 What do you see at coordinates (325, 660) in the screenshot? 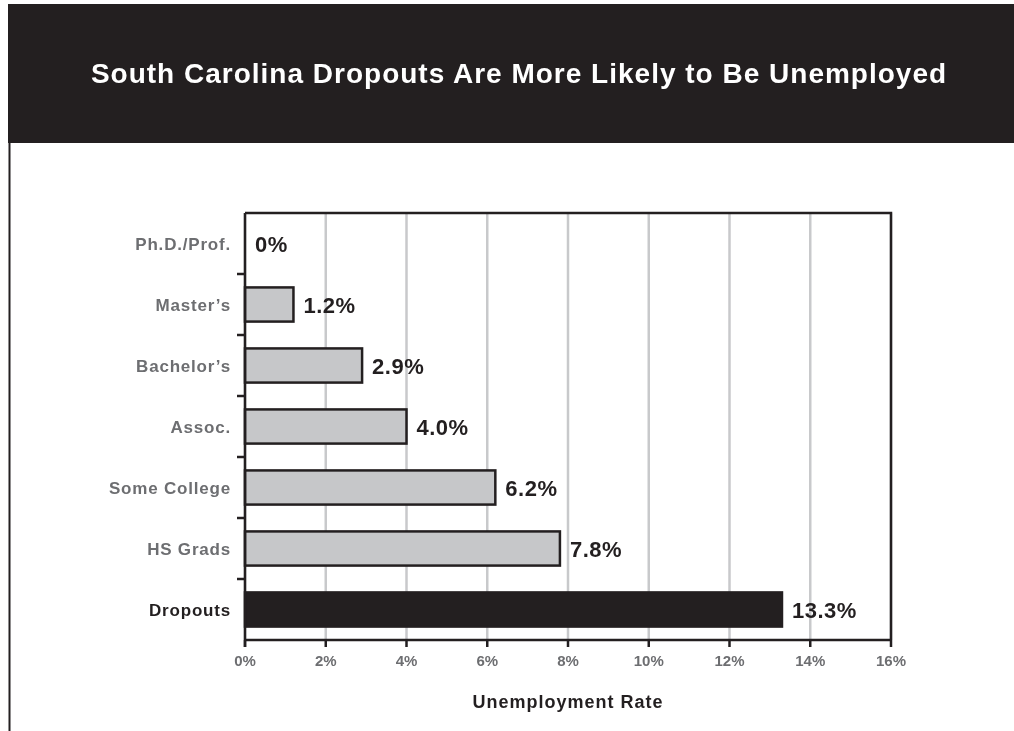
I see `x-tick-label: 2%` at bounding box center [325, 660].